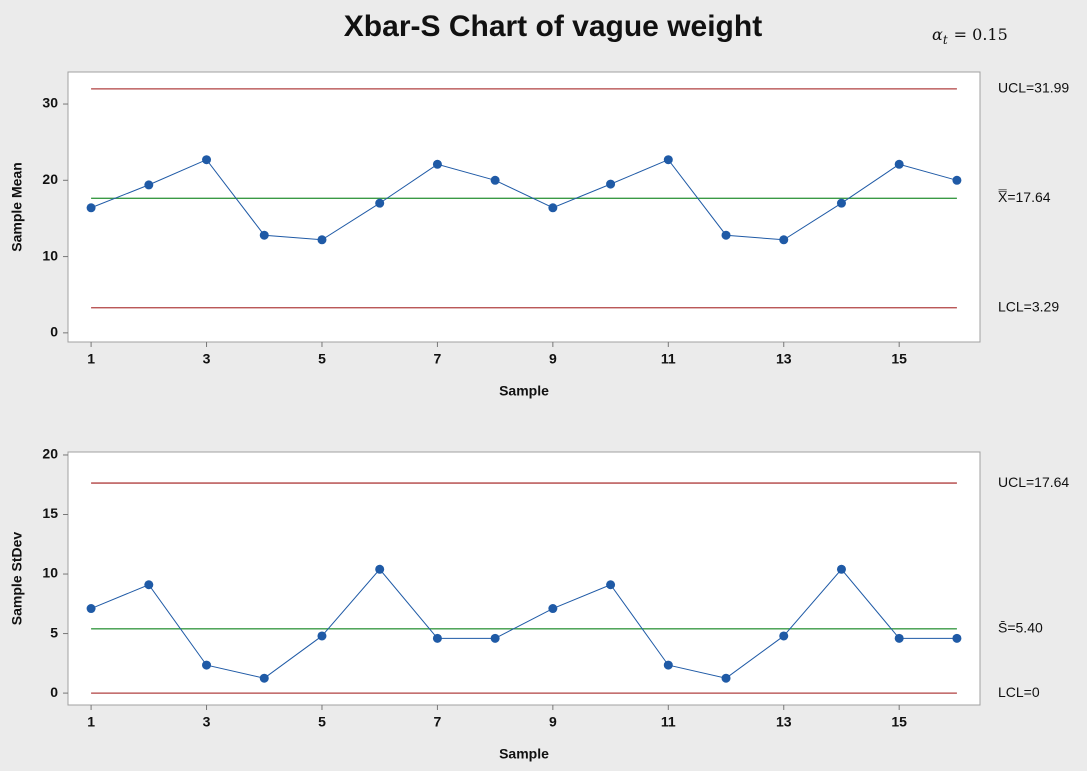  What do you see at coordinates (945, 40) in the screenshot?
I see `annotation-subscript: t` at bounding box center [945, 40].